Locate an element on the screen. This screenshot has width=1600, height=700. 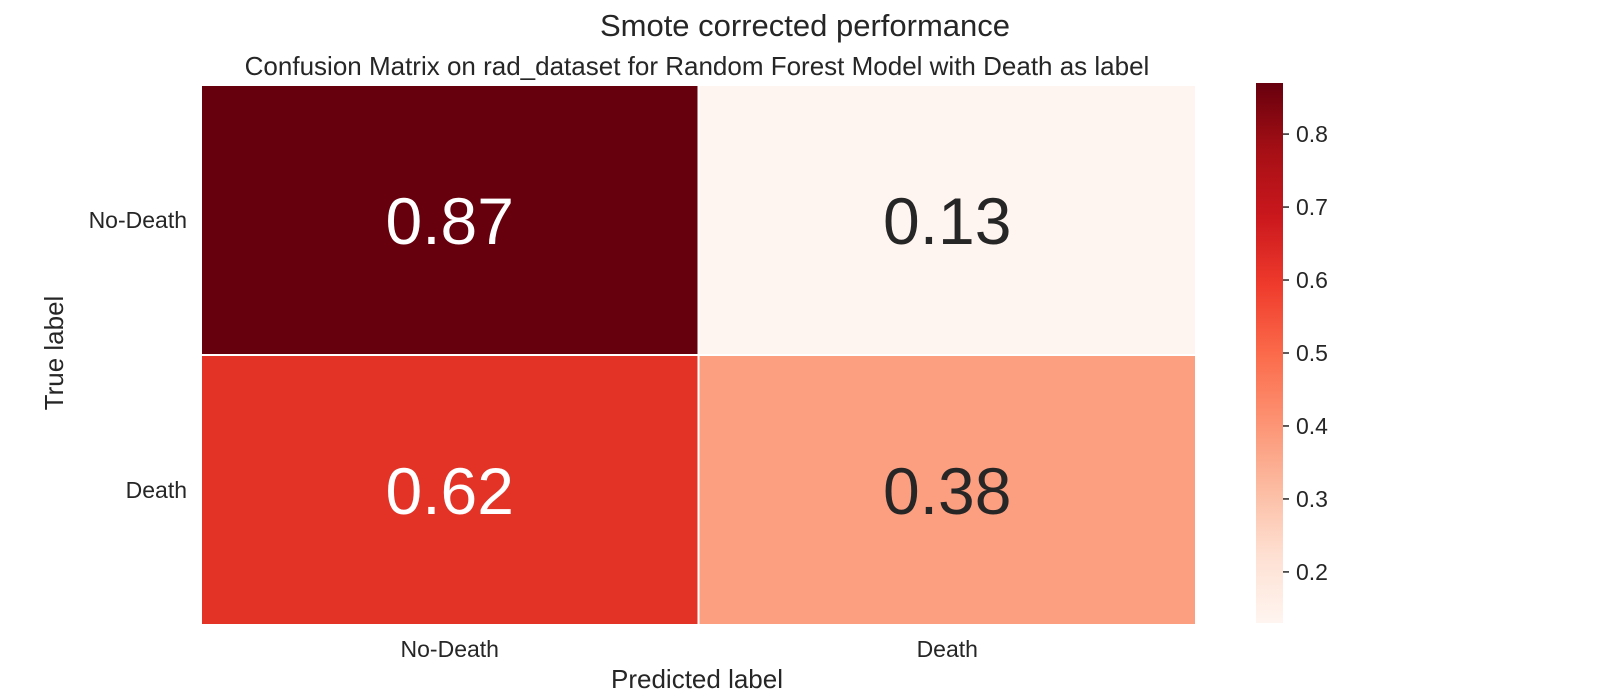
colorbar: 0.8 0.7 0.6 0.5 0.4 0.3 0.2 is located at coordinates (1292, 353).